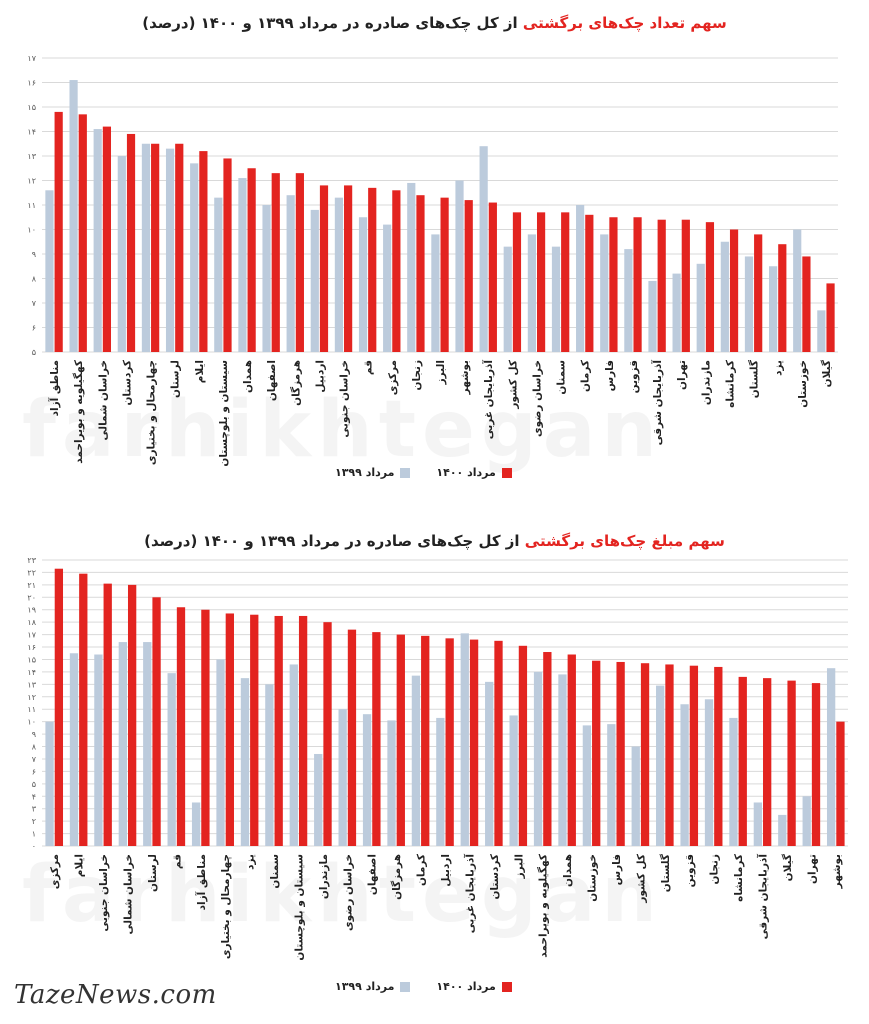 The width and height of the screenshot is (869, 1024). Describe the element at coordinates (153, 873) in the screenshot. I see `x-category-label: لرستان` at that location.